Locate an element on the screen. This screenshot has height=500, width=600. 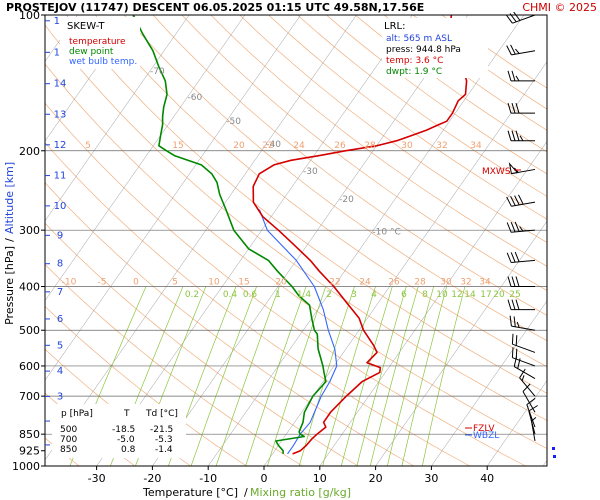
y-tick-label: 700 is located at coordinates (29, 396).